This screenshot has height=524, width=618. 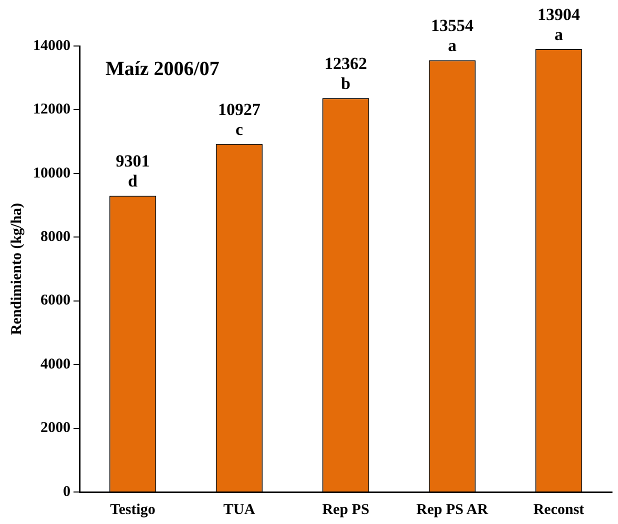 I want to click on y-tick-label: 2000, so click(x=55, y=428).